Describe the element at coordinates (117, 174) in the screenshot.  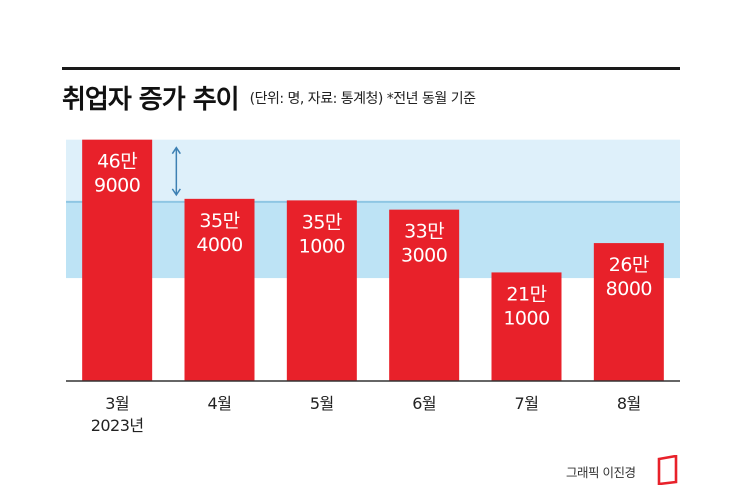
I see `bar-data-label: 46만 9000` at that location.